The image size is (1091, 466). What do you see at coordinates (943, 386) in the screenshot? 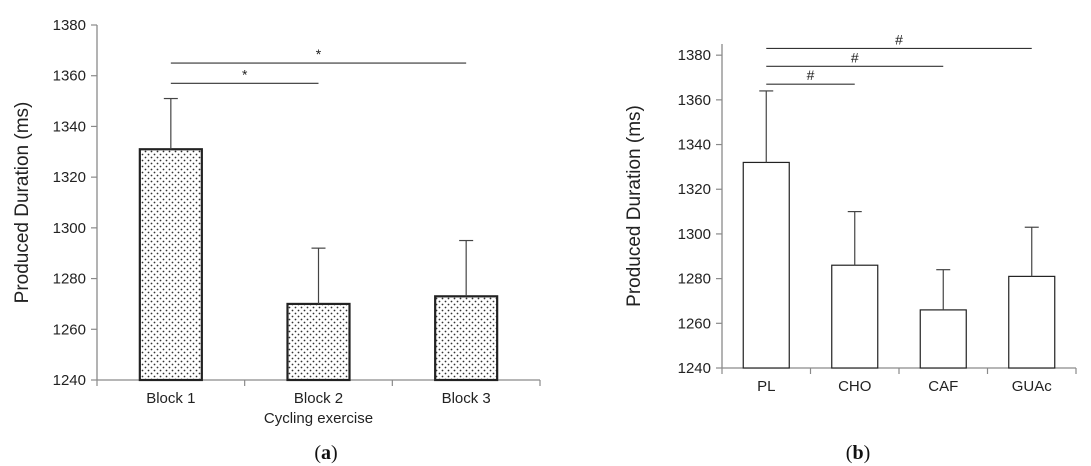
I see `x-tick-label: CAF` at bounding box center [943, 386].